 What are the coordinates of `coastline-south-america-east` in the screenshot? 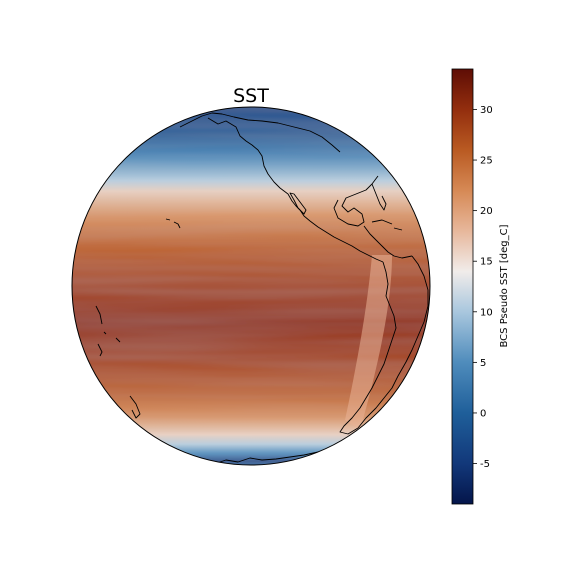 It's located at (393, 342).